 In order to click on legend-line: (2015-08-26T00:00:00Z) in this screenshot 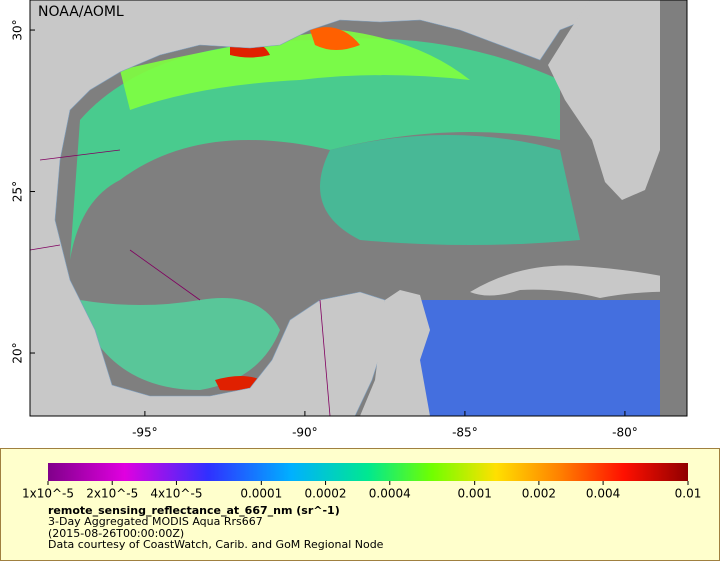, I will do `click(116, 533)`.